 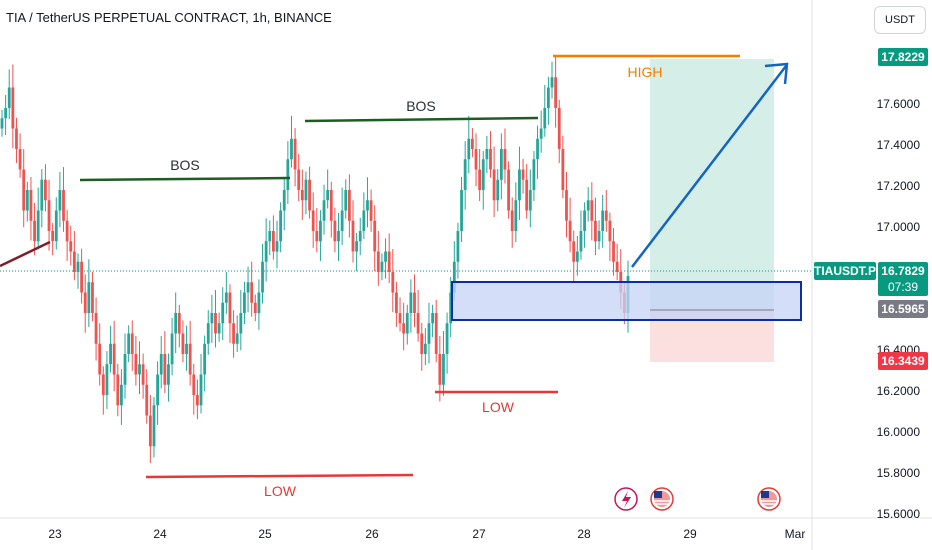 I want to click on flash-event-icon, so click(x=626, y=499).